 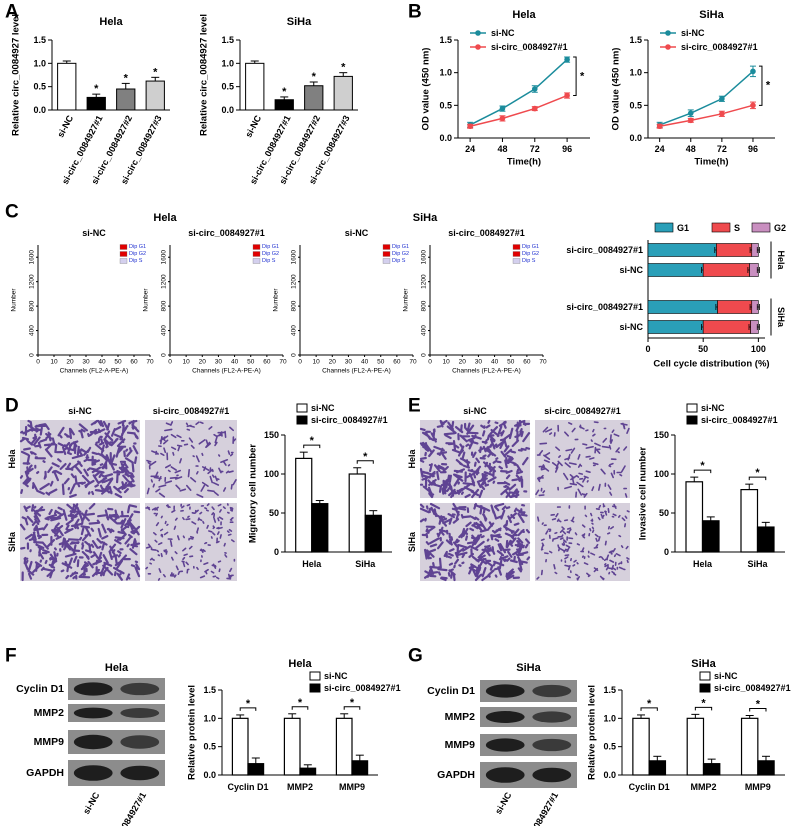 I want to click on legend-label: Dip S, so click(x=529, y=261).